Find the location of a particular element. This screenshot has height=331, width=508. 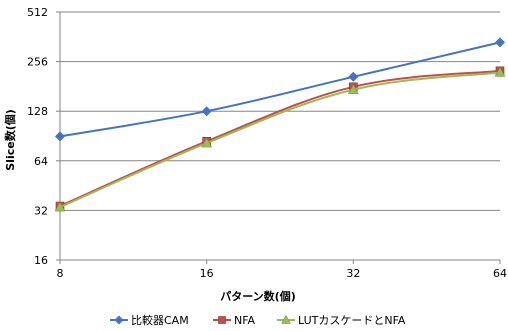

x-tick-label: 16 is located at coordinates (207, 273).